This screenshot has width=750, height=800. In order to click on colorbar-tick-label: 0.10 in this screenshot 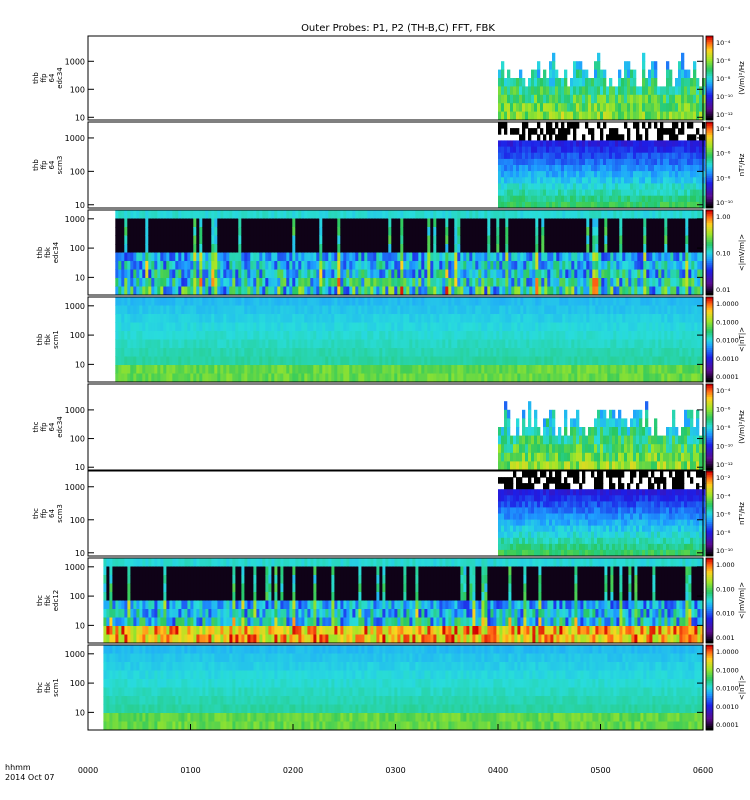, I will do `click(723, 254)`.